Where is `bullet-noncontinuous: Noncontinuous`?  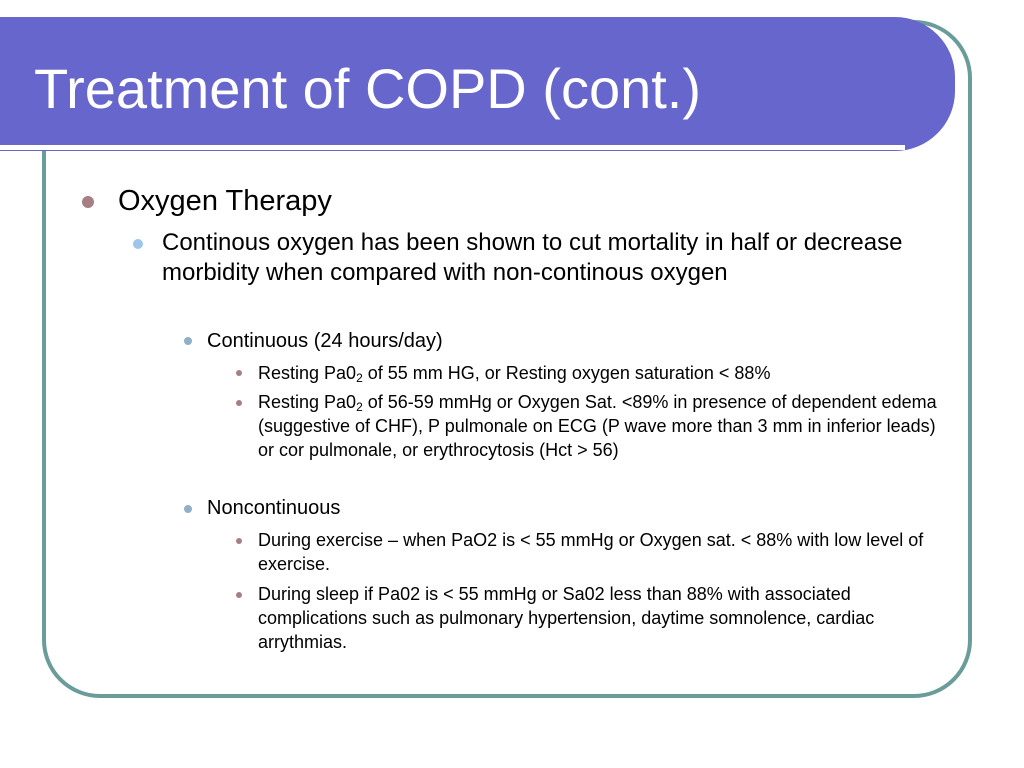 bullet-noncontinuous: Noncontinuous is located at coordinates (274, 508).